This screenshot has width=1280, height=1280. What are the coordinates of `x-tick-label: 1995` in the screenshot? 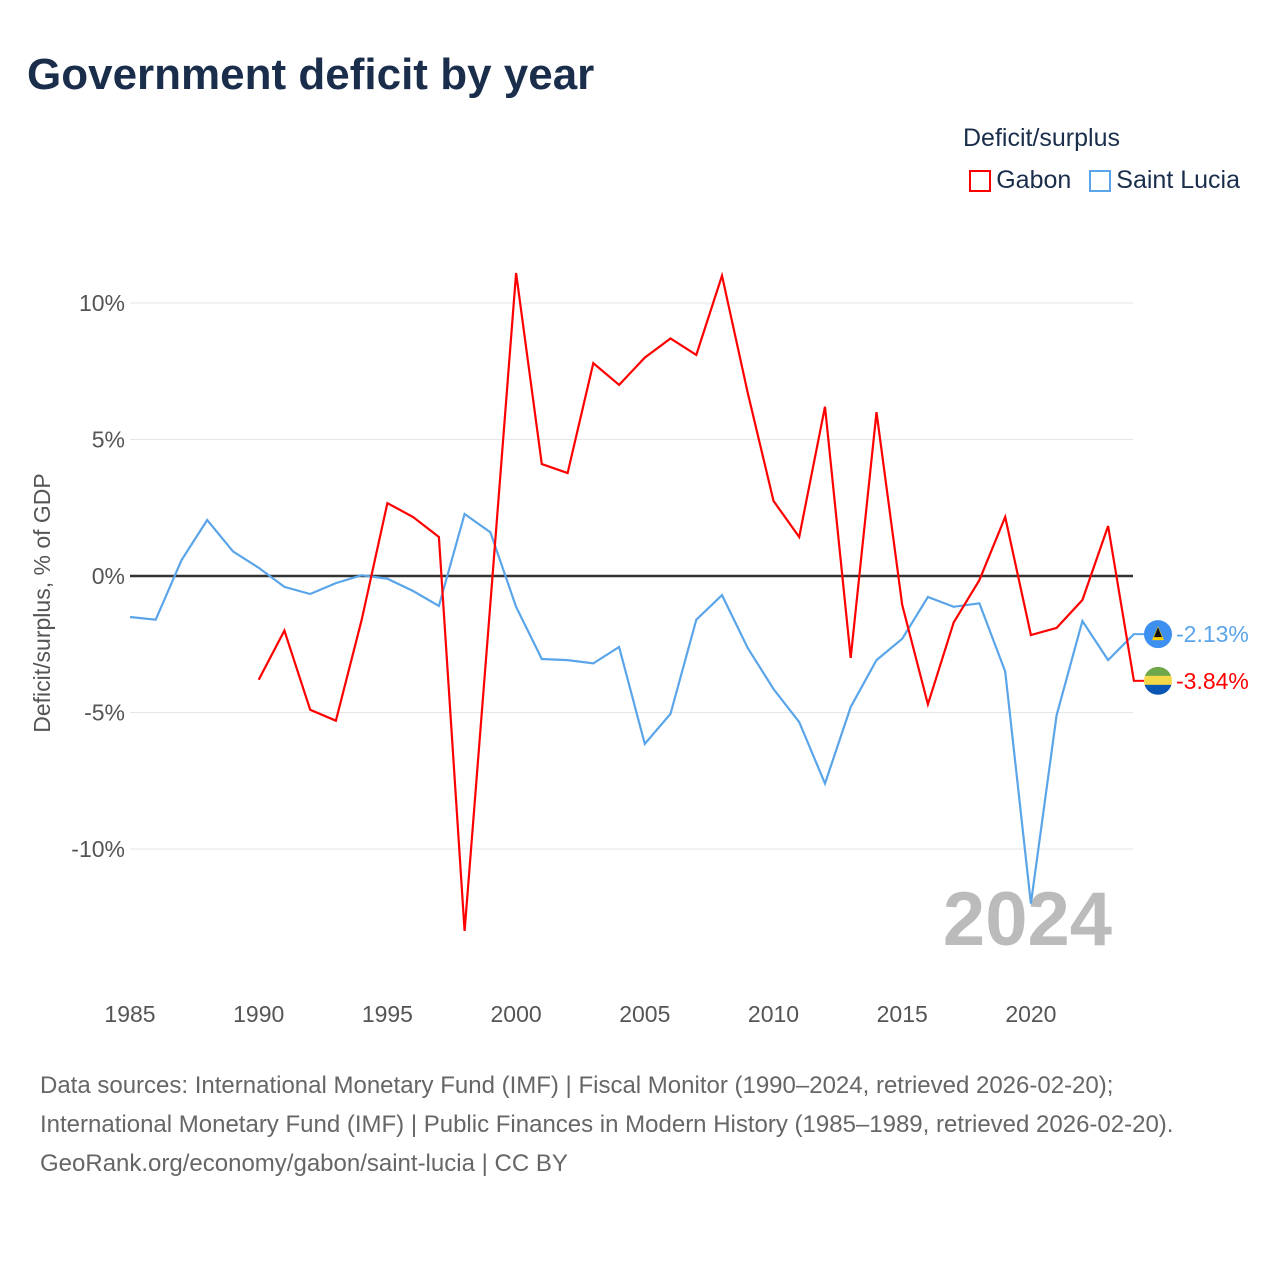 It's located at (387, 1014).